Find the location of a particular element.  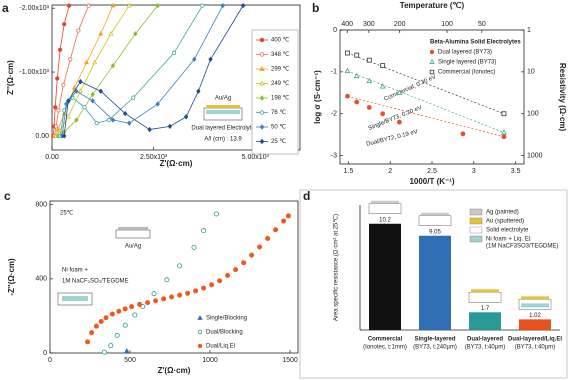

legend-label: Dual/Liq.El is located at coordinates (220, 347).